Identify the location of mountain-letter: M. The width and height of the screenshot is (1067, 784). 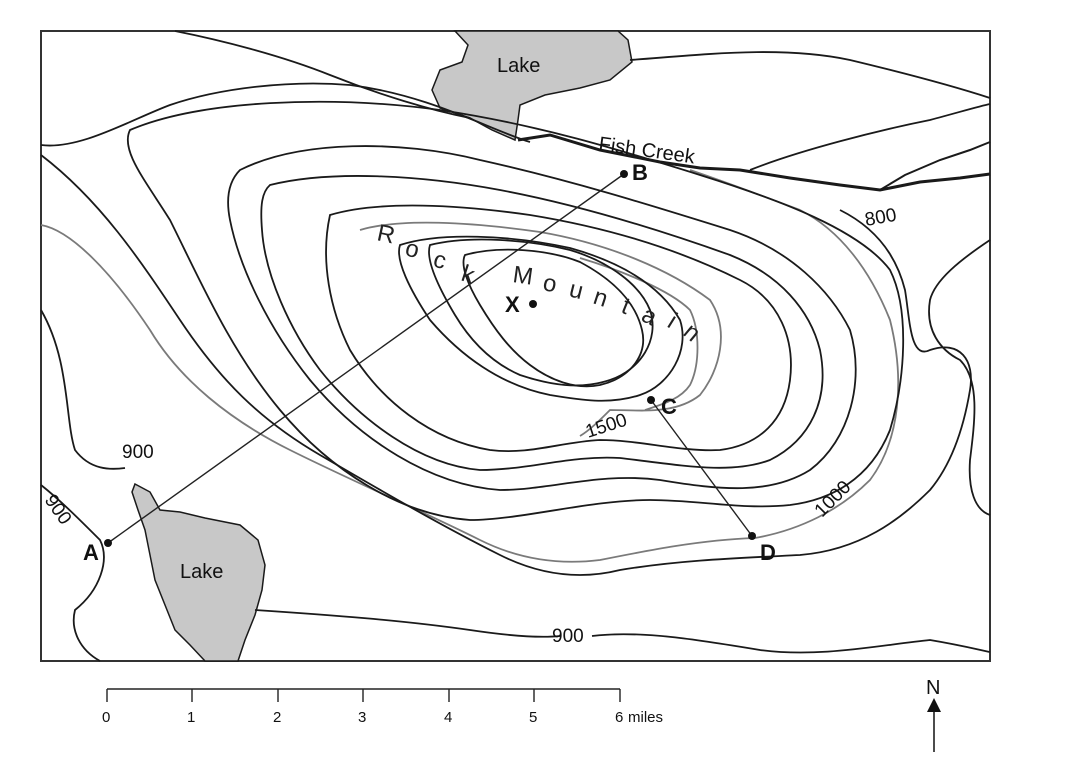
(523, 276).